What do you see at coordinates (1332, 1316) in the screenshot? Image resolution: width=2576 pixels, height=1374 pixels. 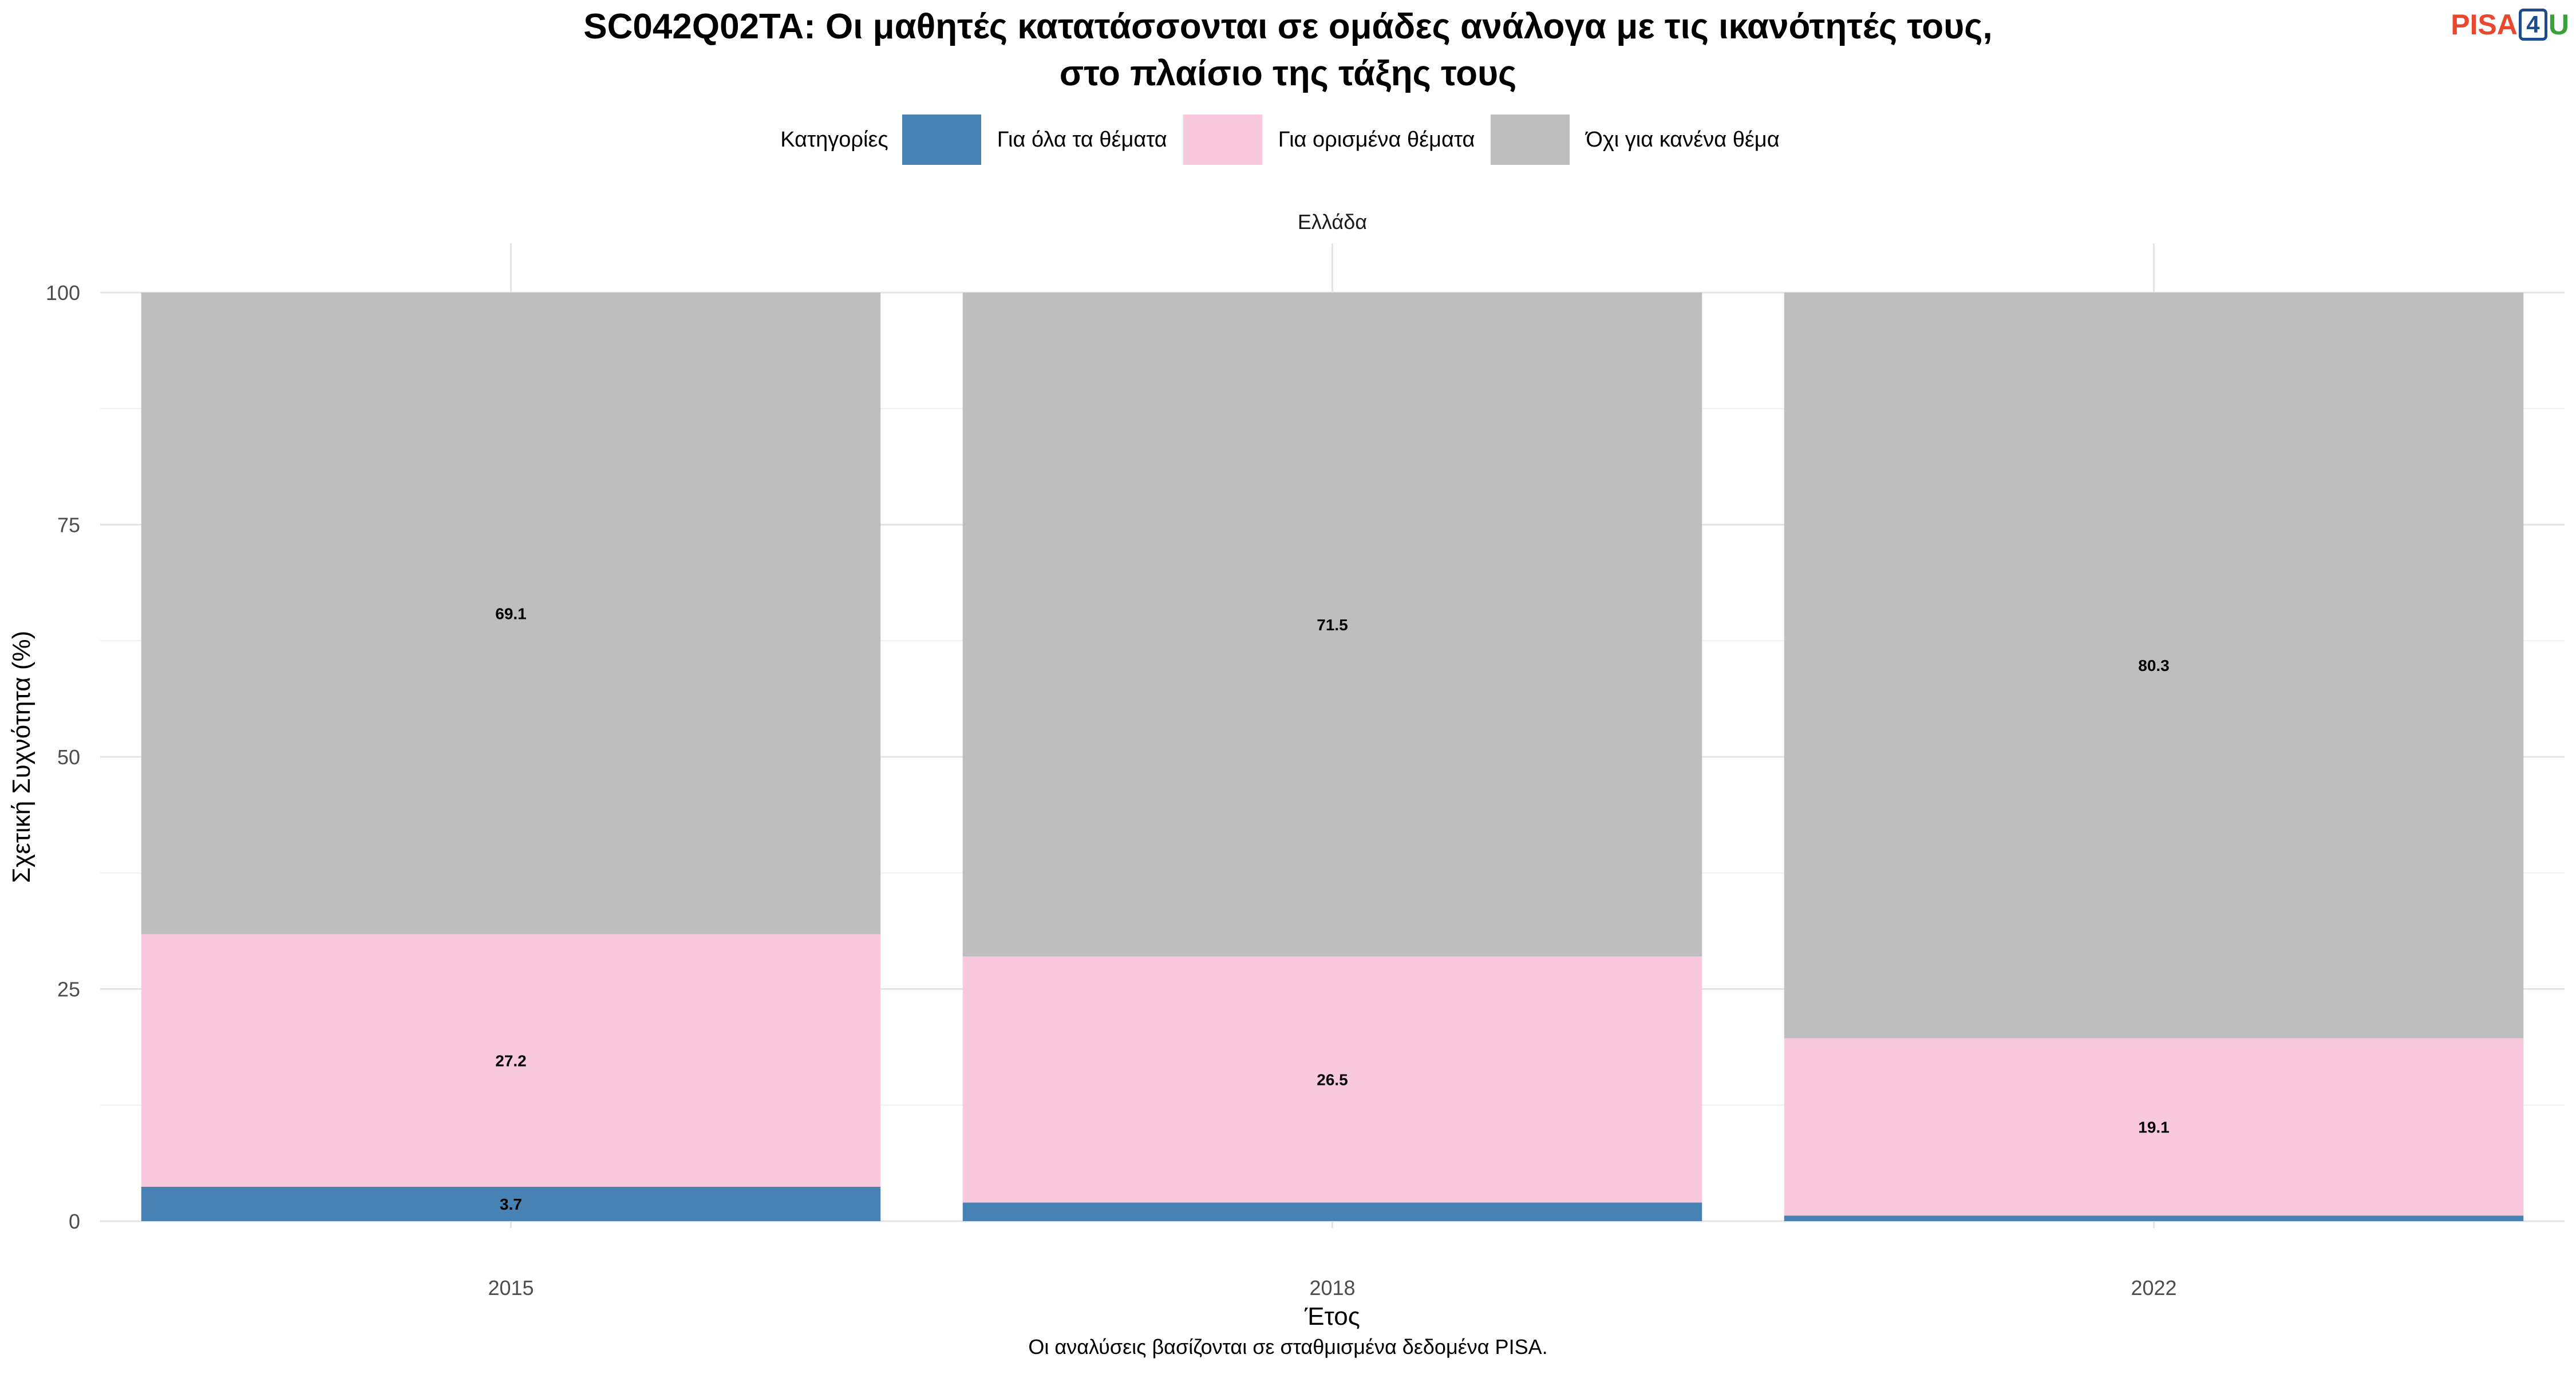 I see `x-axis-title: Έτος` at bounding box center [1332, 1316].